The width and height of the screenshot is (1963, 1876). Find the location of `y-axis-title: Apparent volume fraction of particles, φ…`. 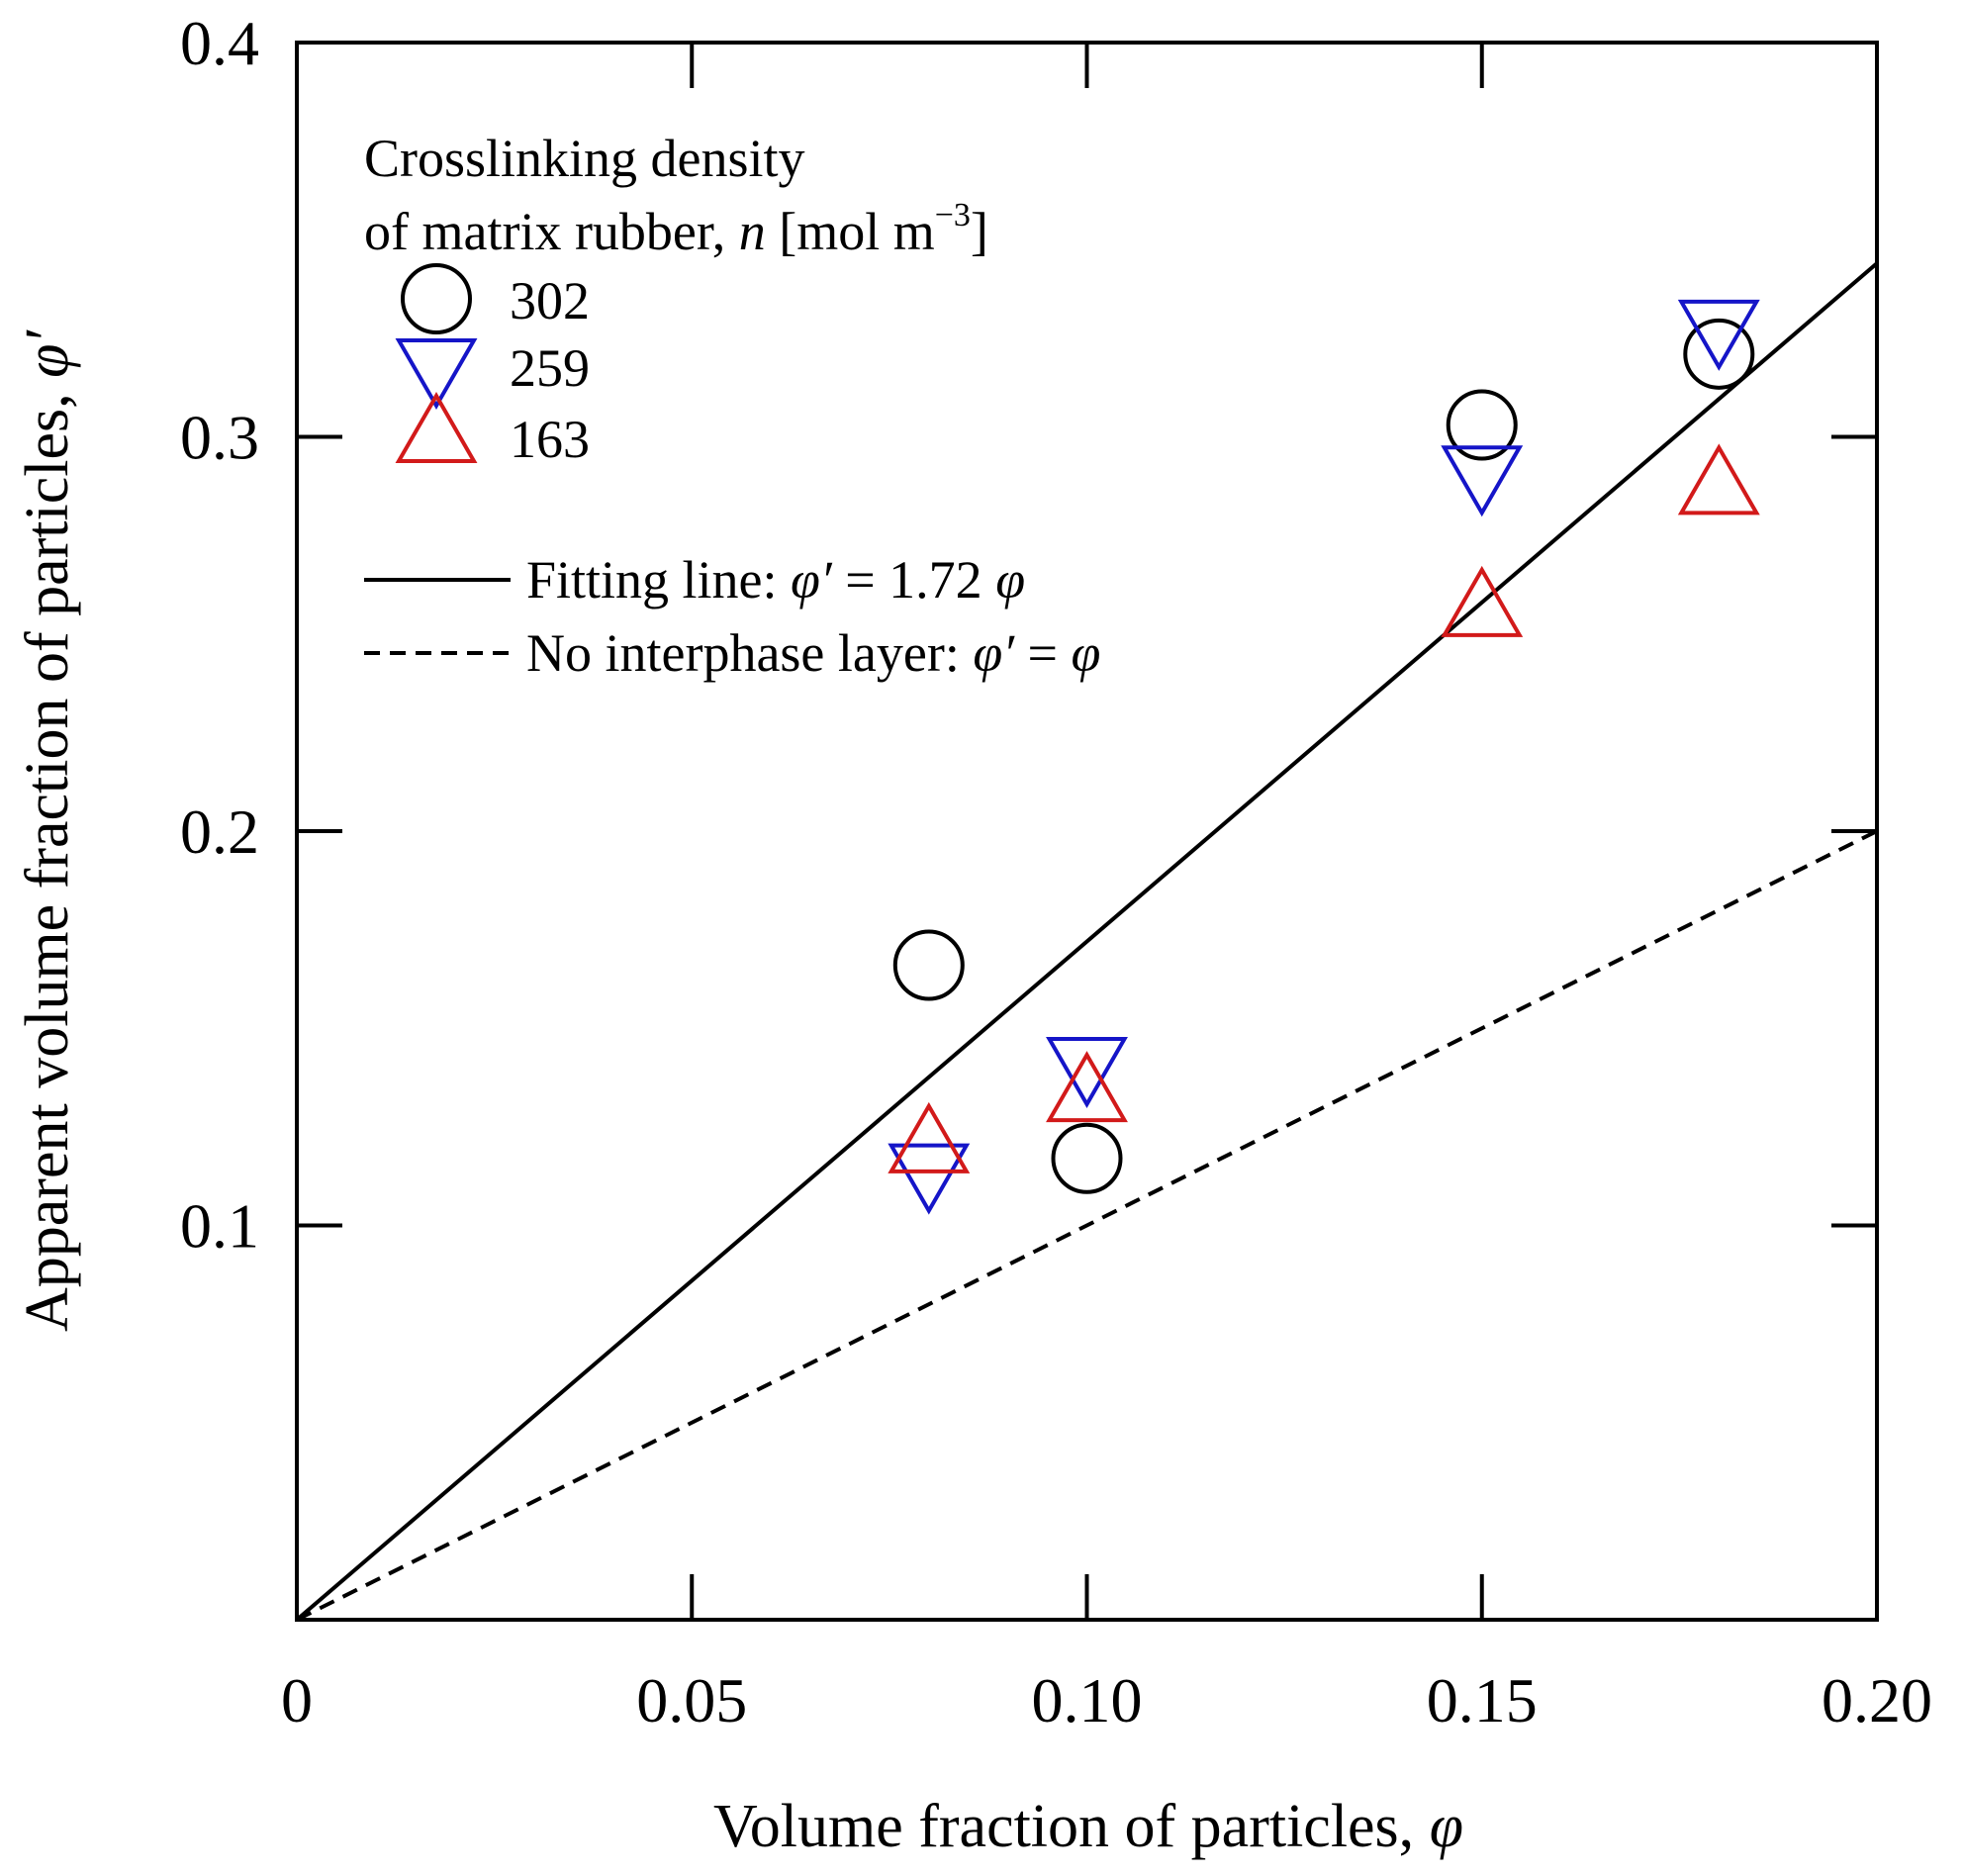

y-axis-title: Apparent volume fraction of particles, φ… is located at coordinates (47, 830).